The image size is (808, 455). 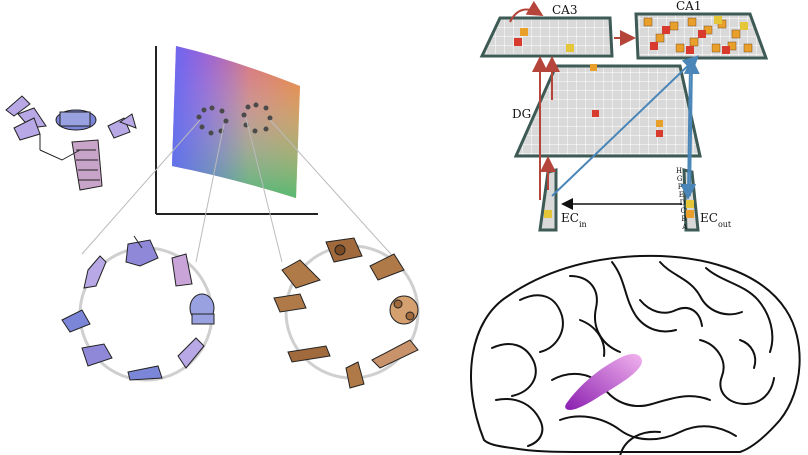 What do you see at coordinates (387, 267) in the screenshot?
I see `brown-object-3-icon` at bounding box center [387, 267].